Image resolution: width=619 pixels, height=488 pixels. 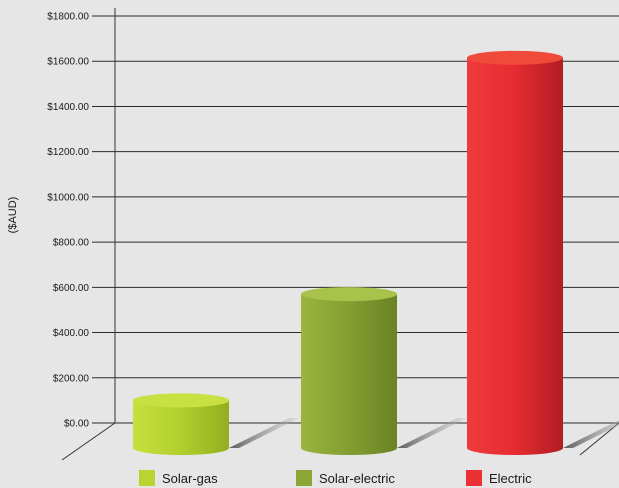 I want to click on y-tick-label: $200.00, so click(x=71, y=378).